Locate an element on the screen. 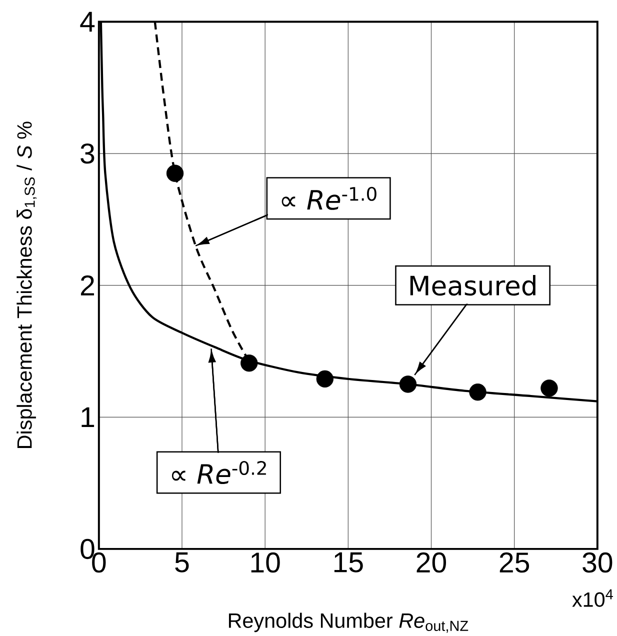 This screenshot has height=636, width=617. x-tick-label: 10 is located at coordinates (265, 562).